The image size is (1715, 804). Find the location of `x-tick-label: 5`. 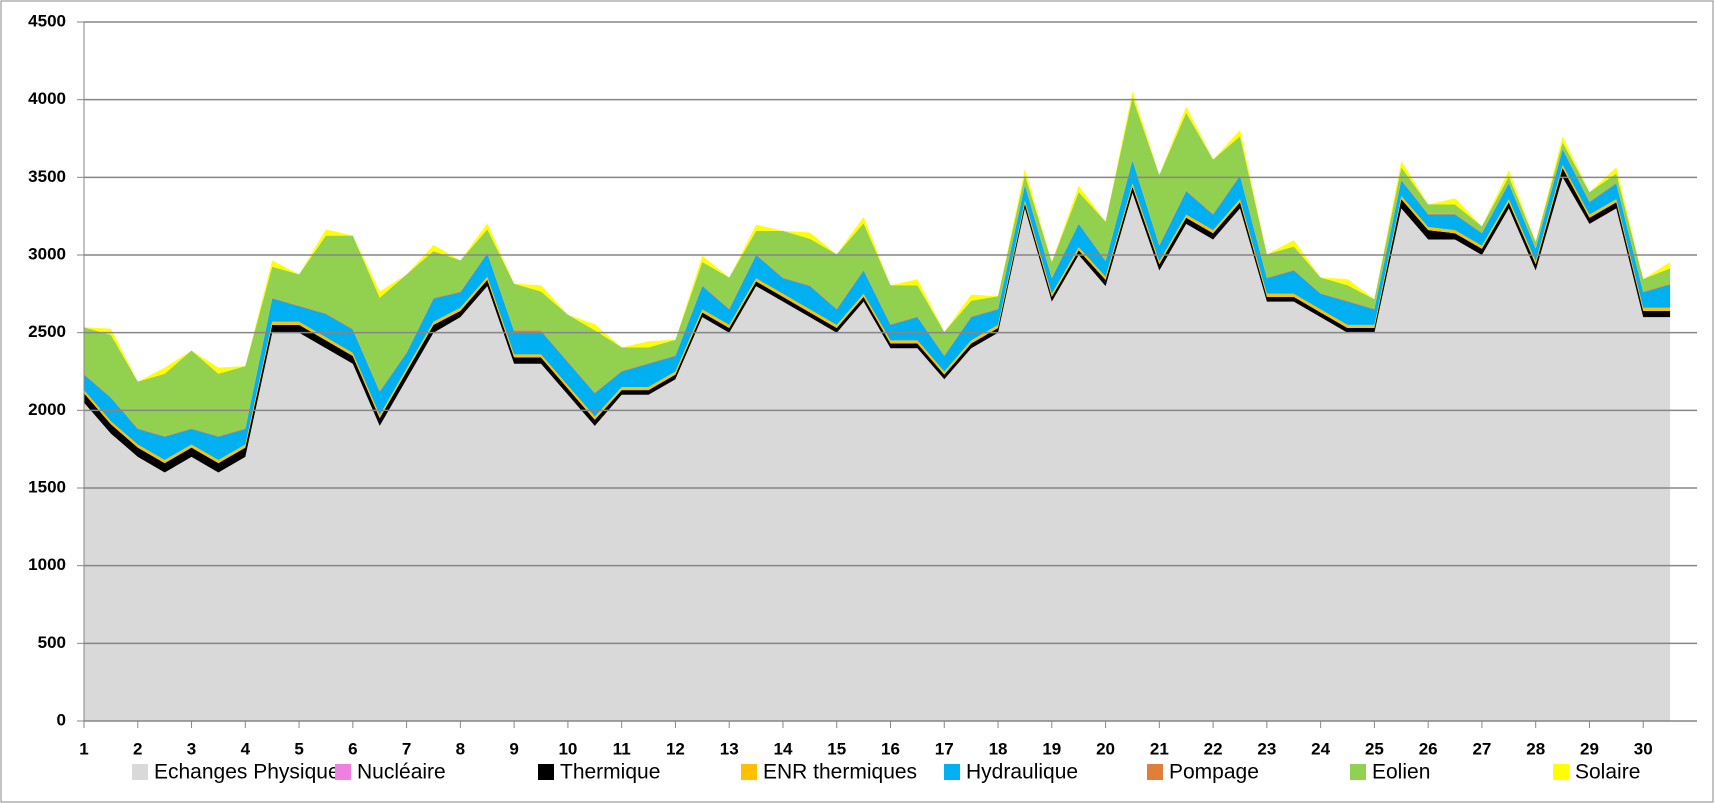

x-tick-label: 5 is located at coordinates (298, 748).